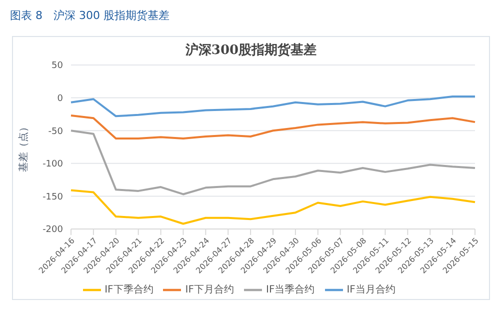 This screenshot has width=500, height=329. I want to click on legend-label: IF当季合约, so click(290, 290).